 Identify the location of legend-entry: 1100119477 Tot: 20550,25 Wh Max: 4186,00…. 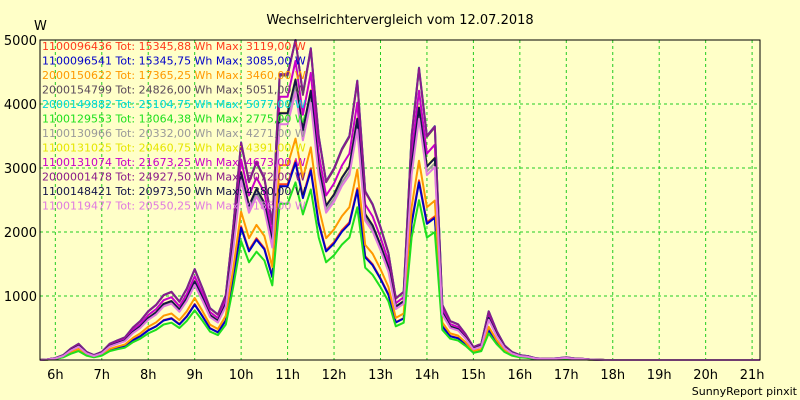
(174, 206).